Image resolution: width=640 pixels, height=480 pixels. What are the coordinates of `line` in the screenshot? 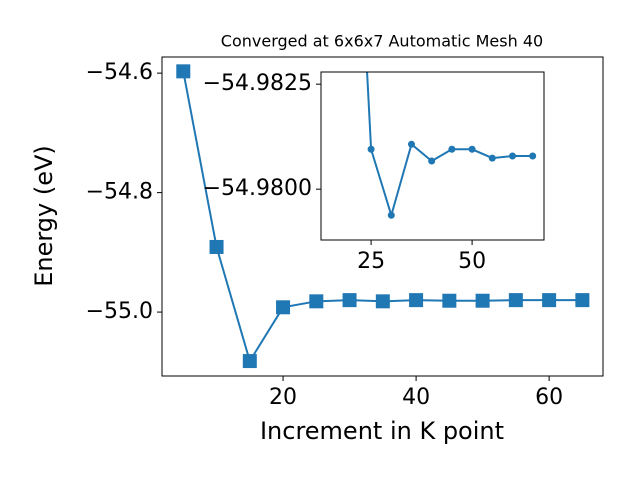 It's located at (449, 145).